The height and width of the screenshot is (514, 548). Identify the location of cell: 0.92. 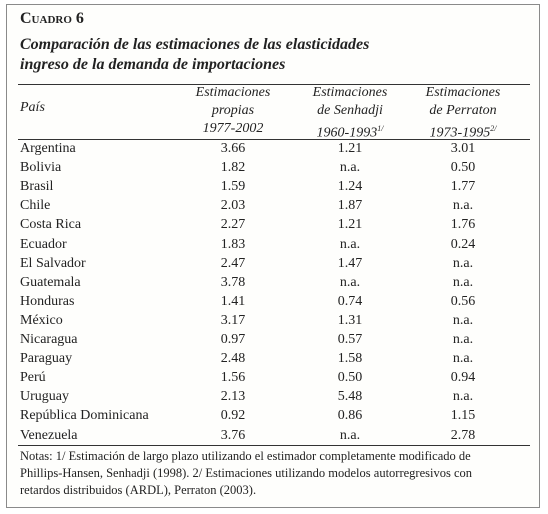
(233, 416).